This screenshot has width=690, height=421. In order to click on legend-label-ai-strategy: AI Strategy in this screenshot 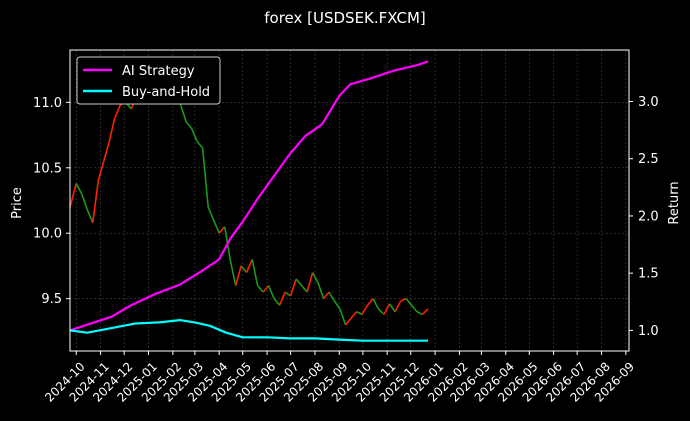, I will do `click(158, 71)`.